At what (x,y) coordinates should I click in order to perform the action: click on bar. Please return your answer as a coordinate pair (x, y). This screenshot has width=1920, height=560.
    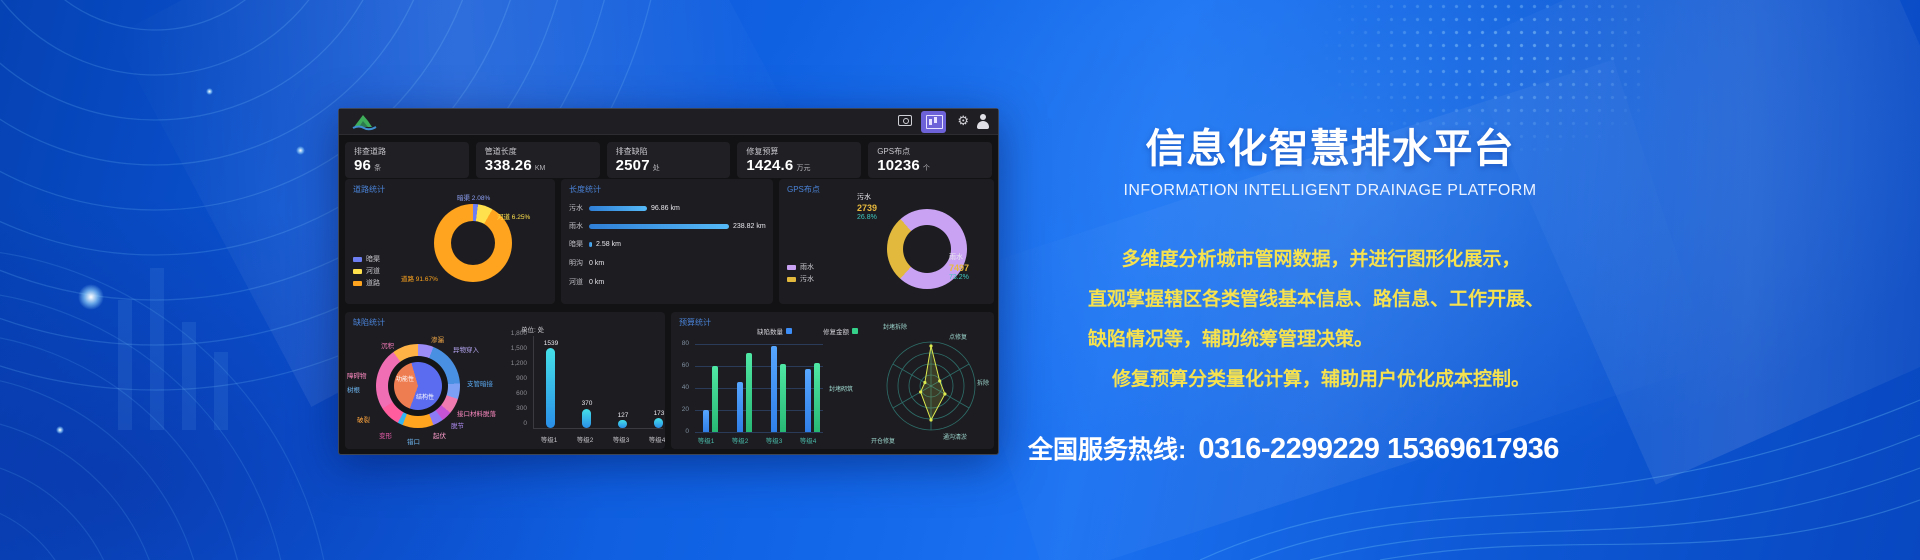
    Looking at the image, I should click on (550, 388).